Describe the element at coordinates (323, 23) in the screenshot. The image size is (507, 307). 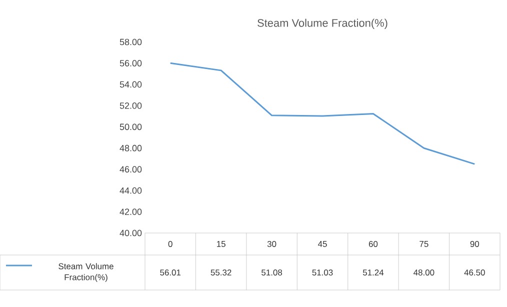
I see `chart-title: Steam Volume Fraction(%)` at that location.